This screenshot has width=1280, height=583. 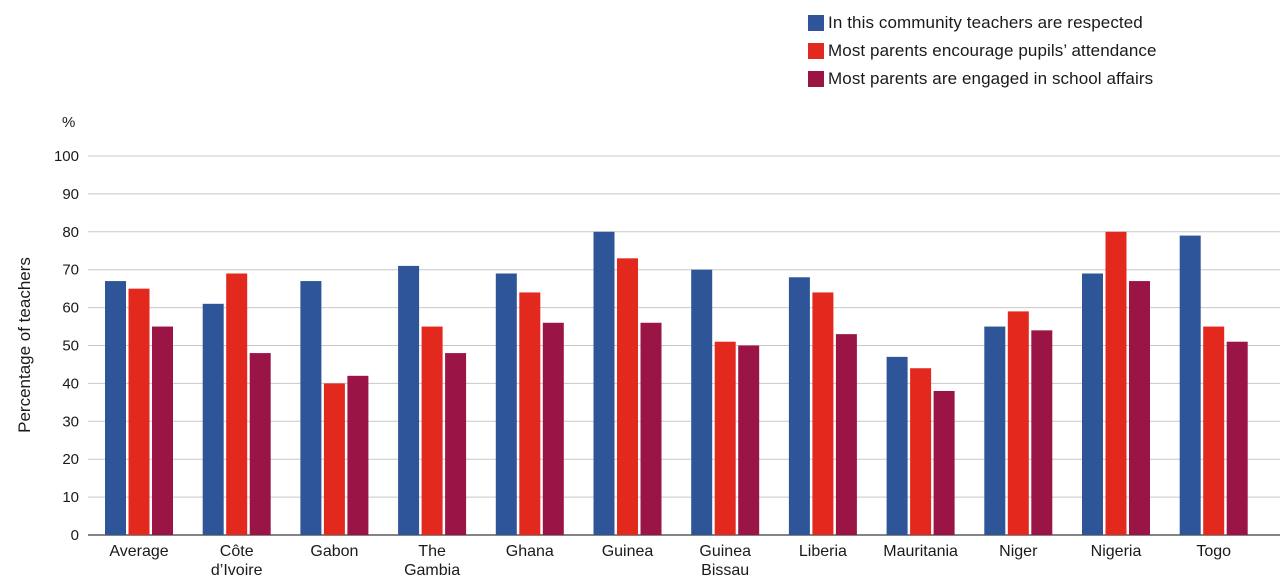 I want to click on y-tick-label: 20, so click(x=70, y=459).